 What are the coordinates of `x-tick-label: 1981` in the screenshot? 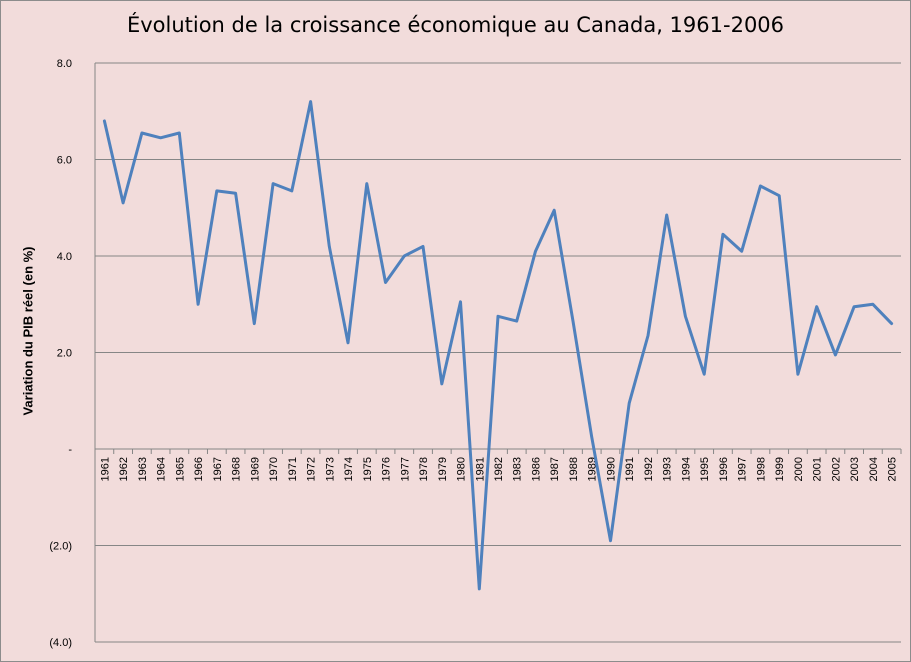 It's located at (480, 469).